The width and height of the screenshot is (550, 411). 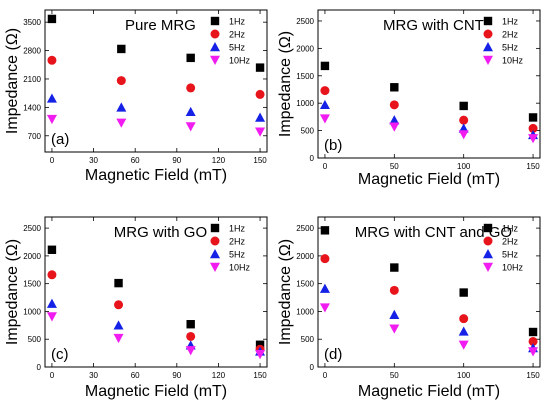 What do you see at coordinates (219, 160) in the screenshot?
I see `x-tick-label: 120` at bounding box center [219, 160].